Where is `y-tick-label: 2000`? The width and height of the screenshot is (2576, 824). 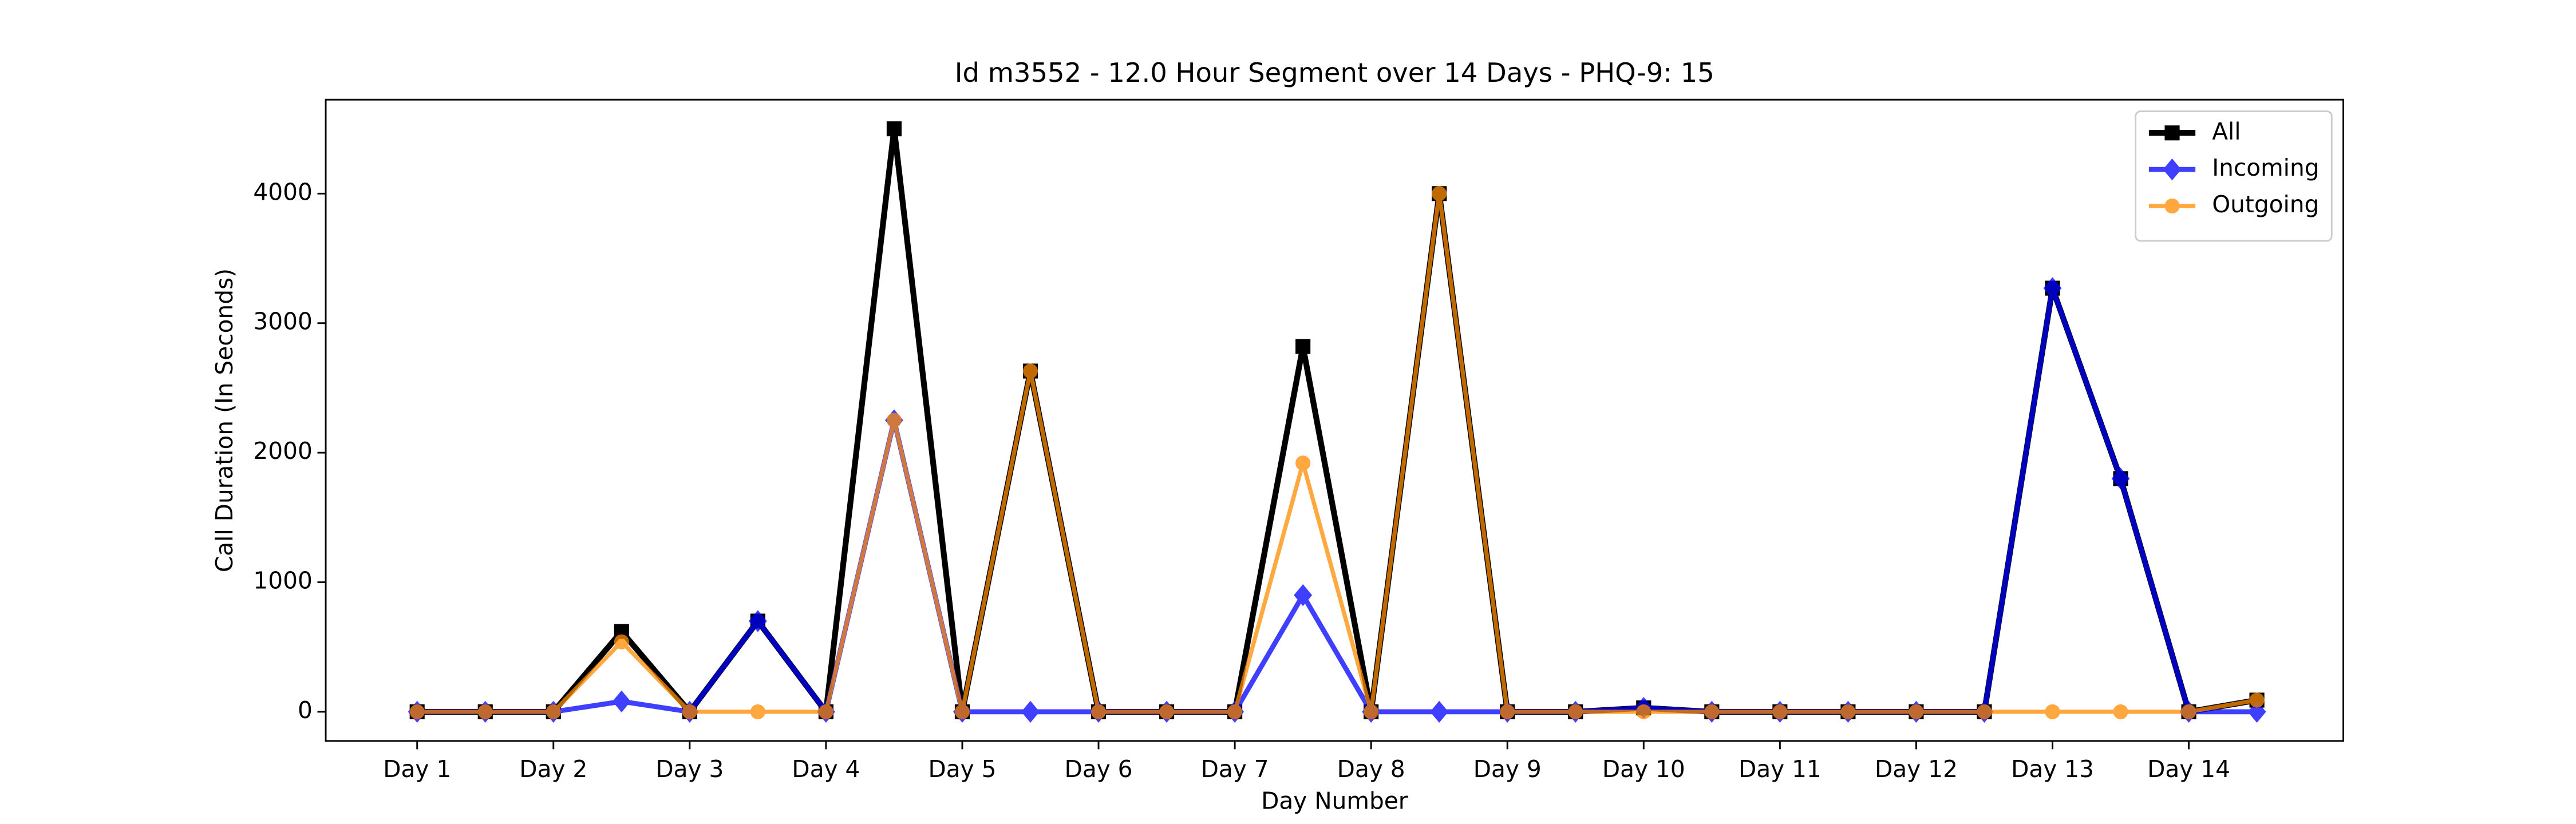
y-tick-label: 2000 is located at coordinates (282, 451).